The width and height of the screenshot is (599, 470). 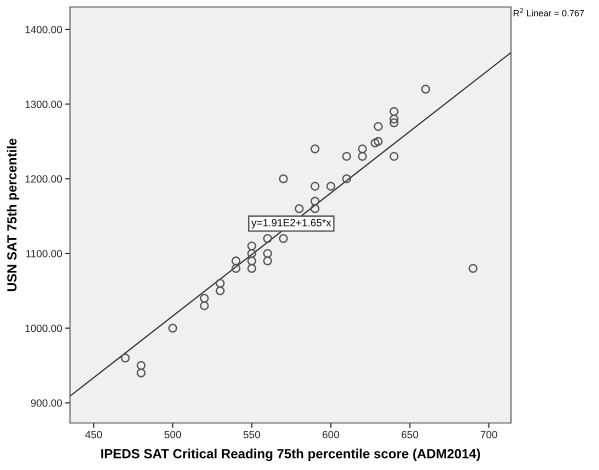 I want to click on y-tick-label: 1100.00, so click(x=44, y=254).